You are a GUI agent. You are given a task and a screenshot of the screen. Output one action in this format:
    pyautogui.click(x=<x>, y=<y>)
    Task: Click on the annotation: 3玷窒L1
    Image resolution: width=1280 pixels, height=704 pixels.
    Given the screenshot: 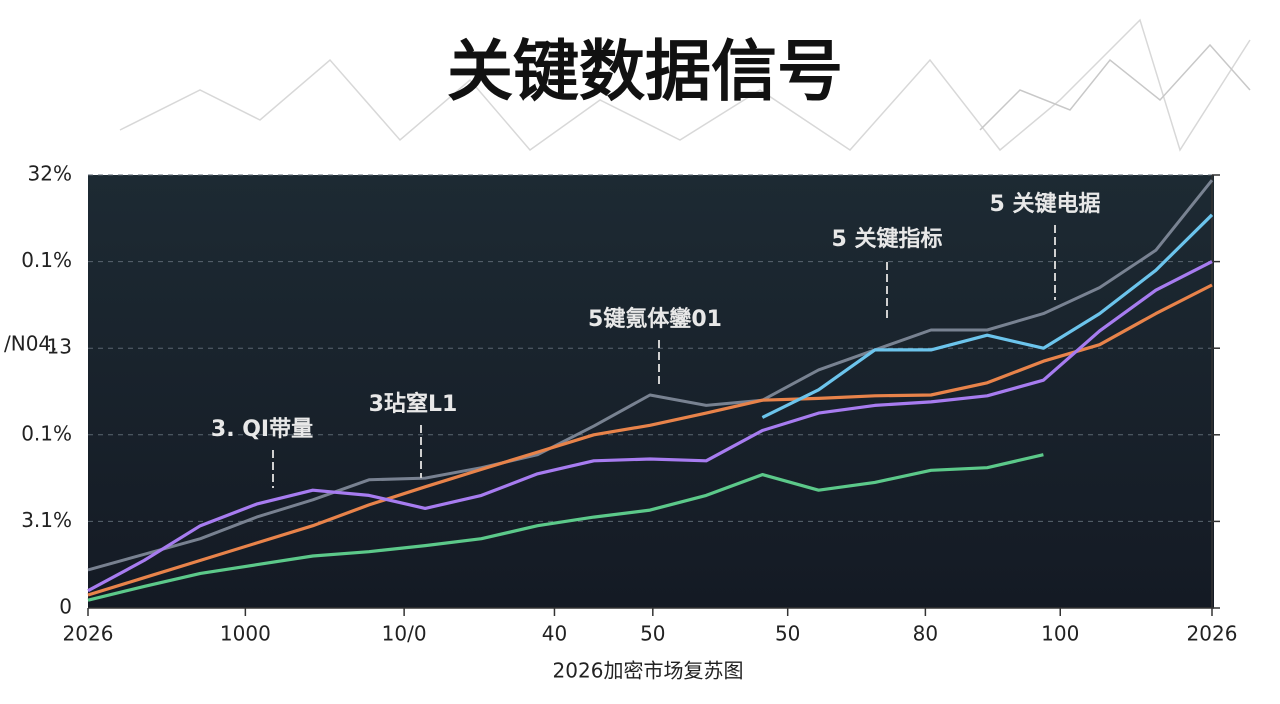 What is the action you would take?
    pyautogui.click(x=413, y=404)
    